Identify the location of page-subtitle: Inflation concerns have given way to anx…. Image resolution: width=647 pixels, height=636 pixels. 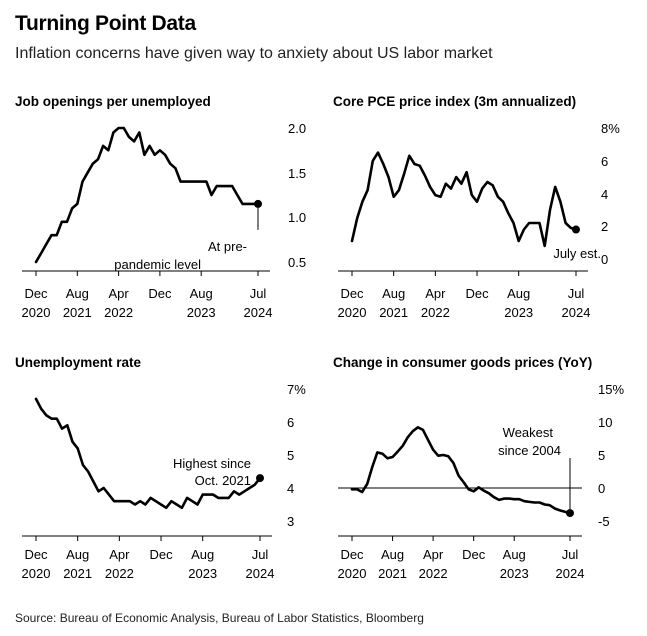
(254, 53).